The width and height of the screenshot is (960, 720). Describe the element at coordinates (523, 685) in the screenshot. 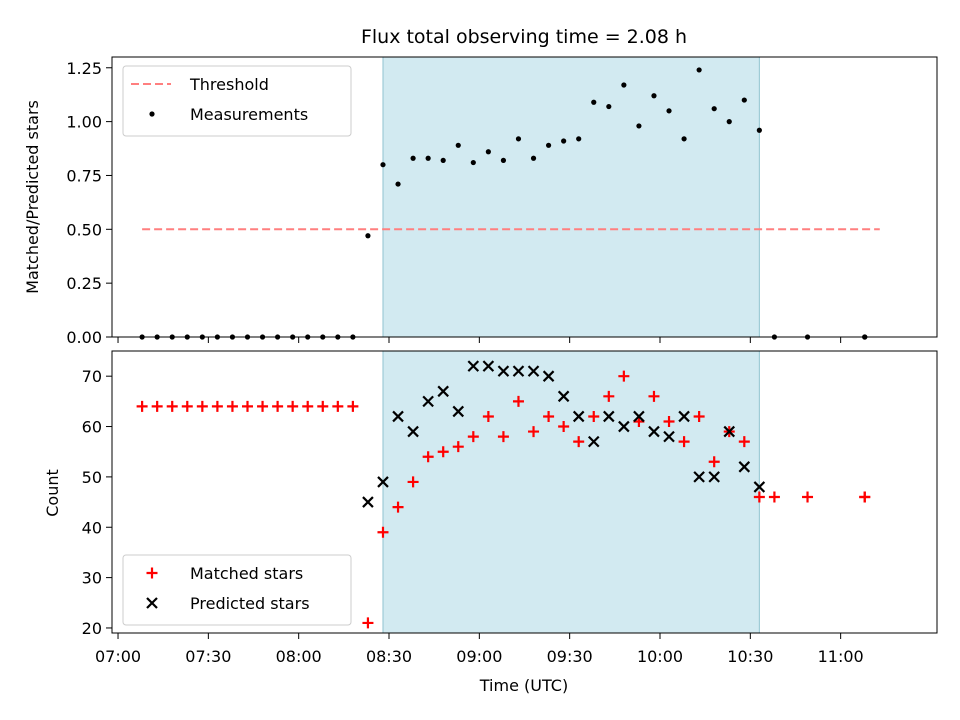

I see `x-axis-label: Time (UTC)` at that location.